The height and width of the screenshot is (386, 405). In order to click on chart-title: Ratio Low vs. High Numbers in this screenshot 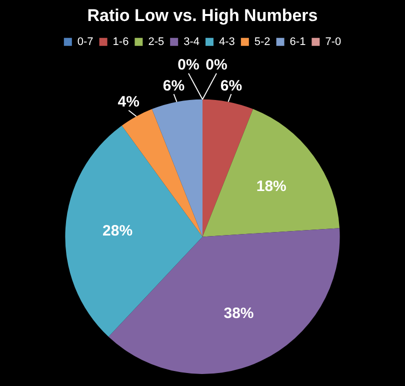, I will do `click(202, 15)`.